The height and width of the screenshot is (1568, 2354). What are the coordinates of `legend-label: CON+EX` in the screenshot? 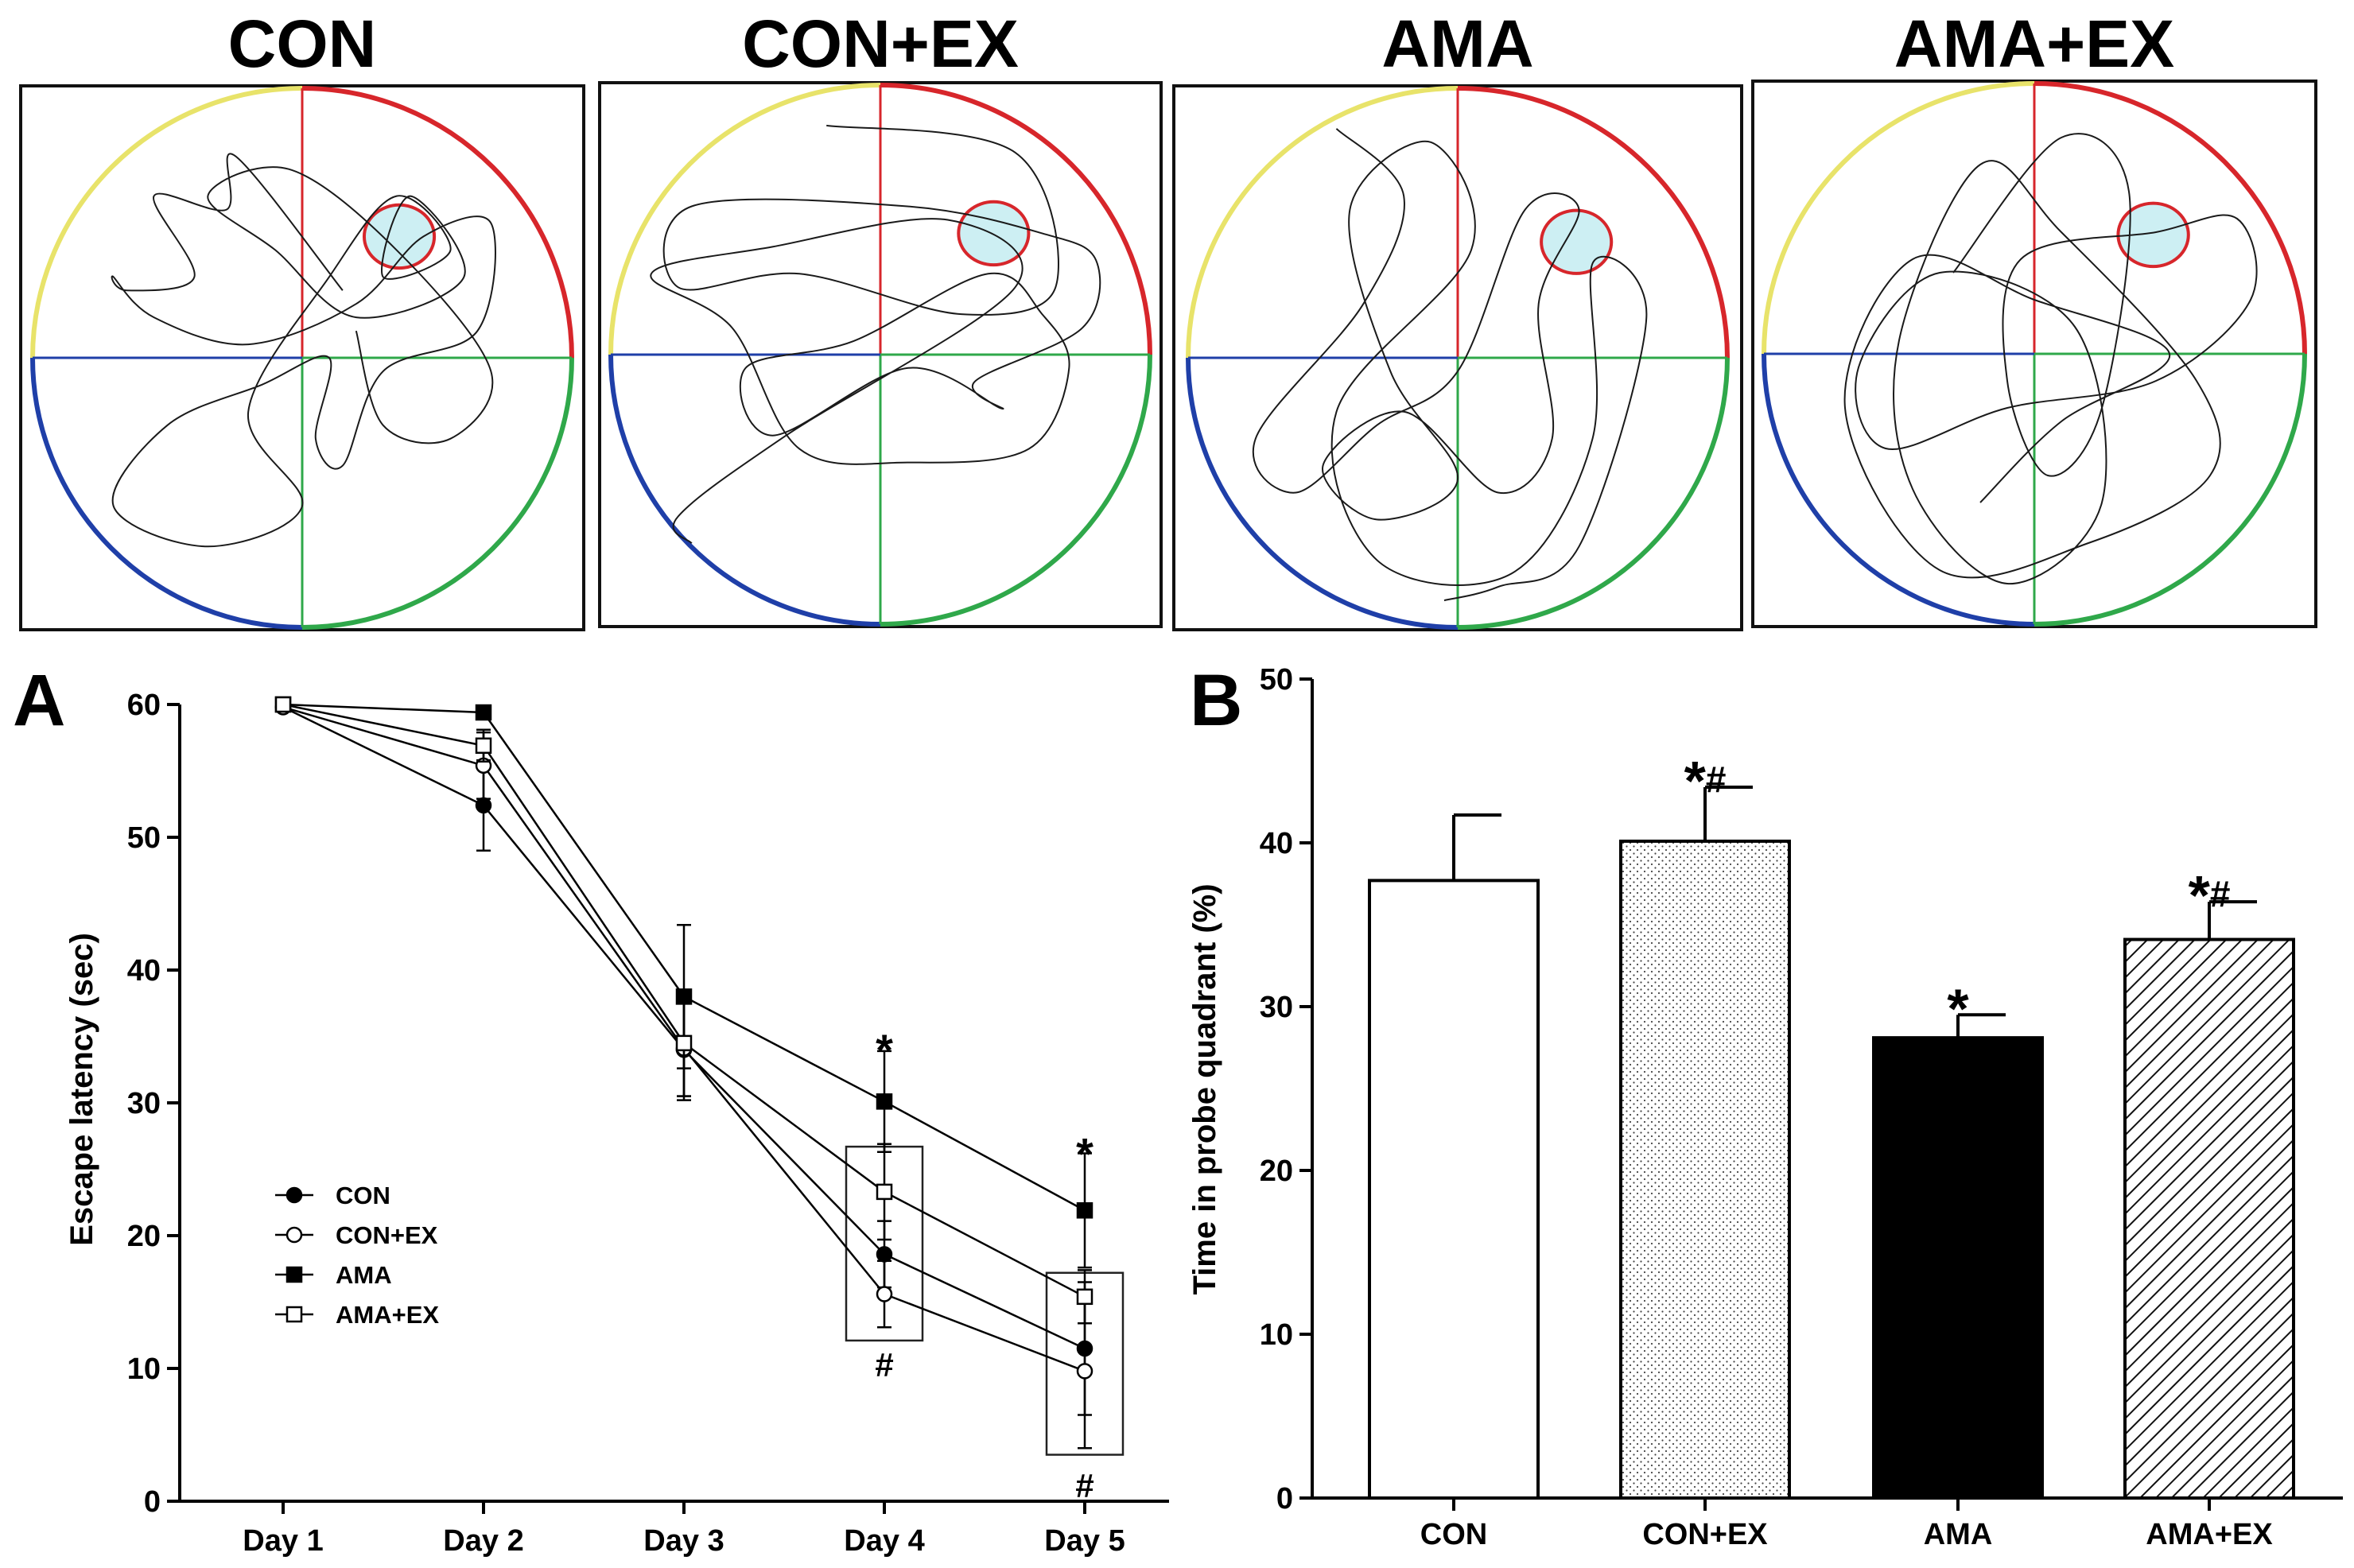 It's located at (387, 1235).